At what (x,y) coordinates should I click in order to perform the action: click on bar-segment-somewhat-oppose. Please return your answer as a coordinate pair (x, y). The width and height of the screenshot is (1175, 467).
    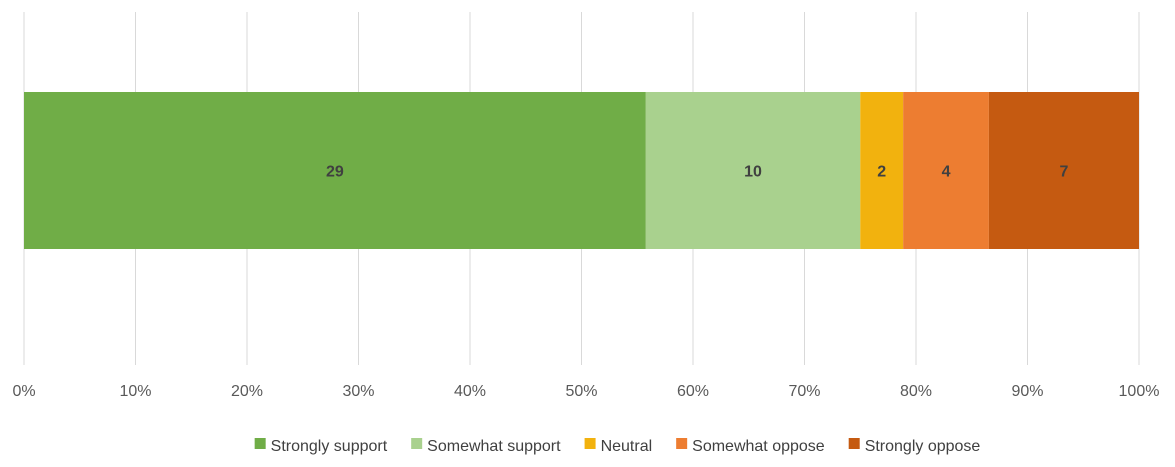
    Looking at the image, I should click on (946, 170).